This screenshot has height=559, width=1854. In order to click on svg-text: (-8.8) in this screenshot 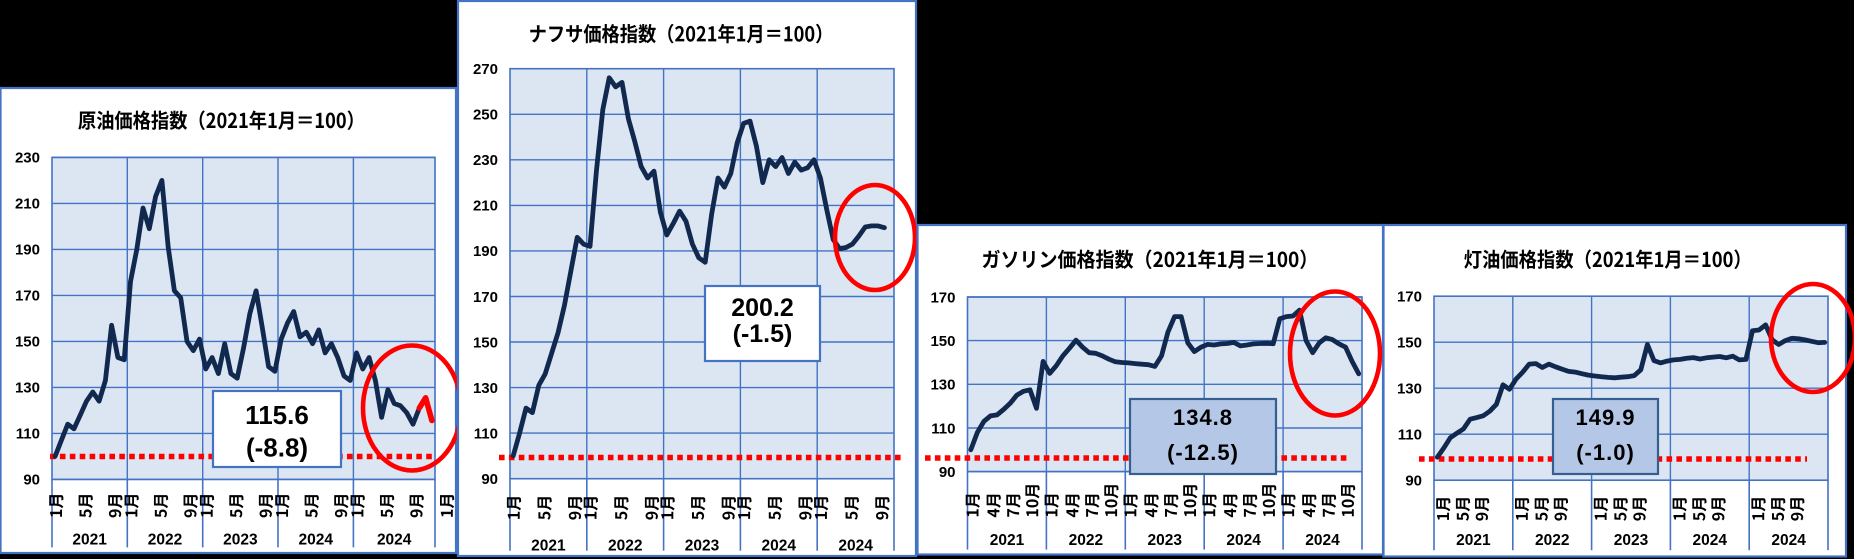, I will do `click(277, 448)`.